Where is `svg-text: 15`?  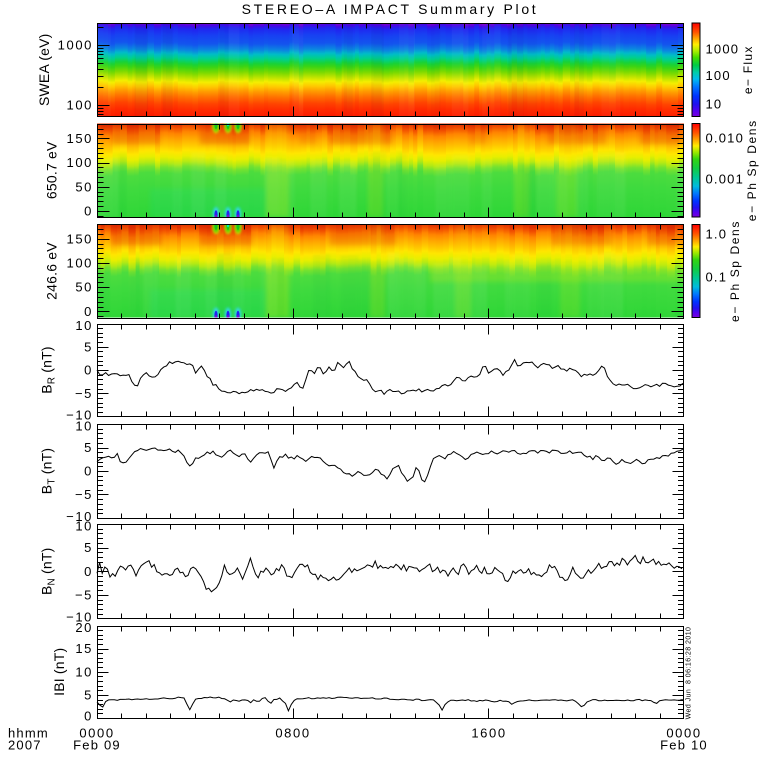 svg-text: 15 is located at coordinates (84, 648).